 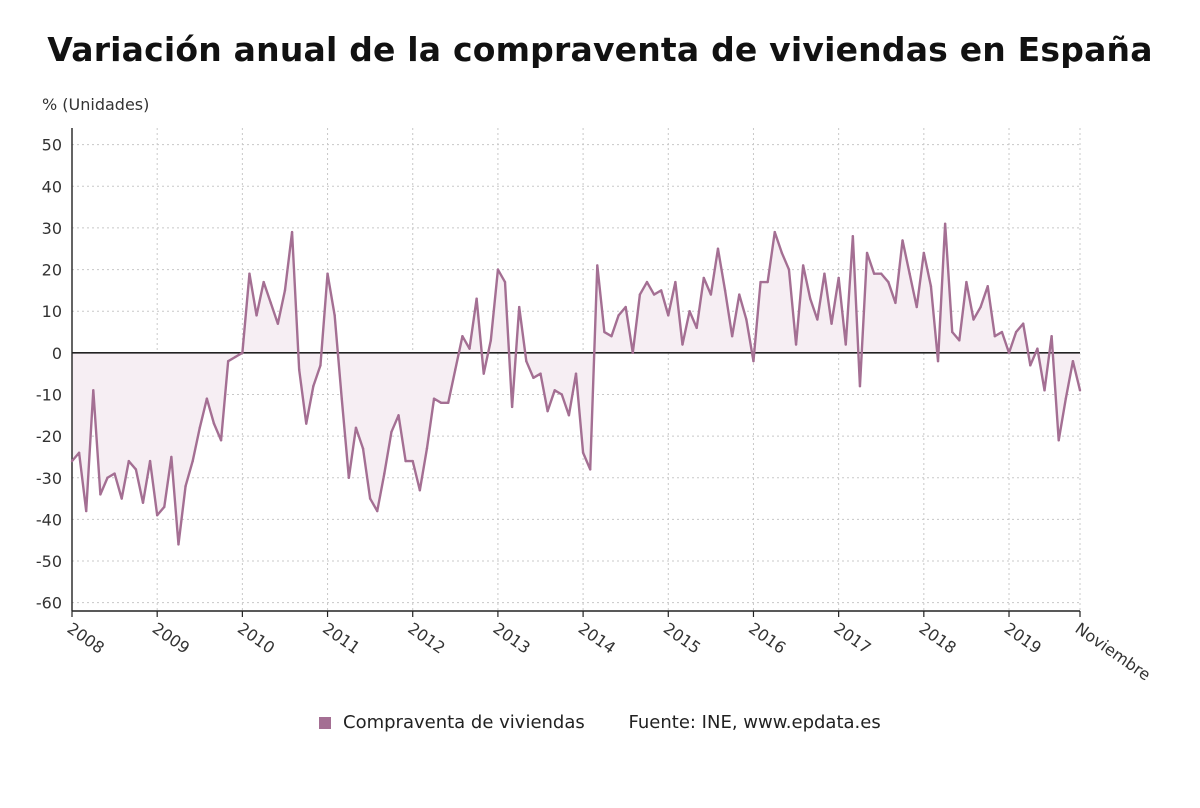 What do you see at coordinates (49, 394) in the screenshot?
I see `y-tick-label: -10` at bounding box center [49, 394].